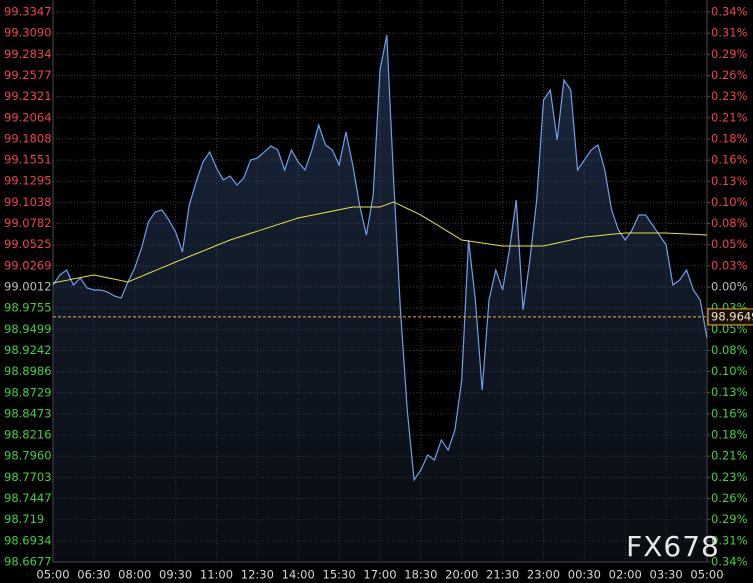 Image resolution: width=753 pixels, height=583 pixels. I want to click on x-tick-label: 09:30, so click(175, 575).